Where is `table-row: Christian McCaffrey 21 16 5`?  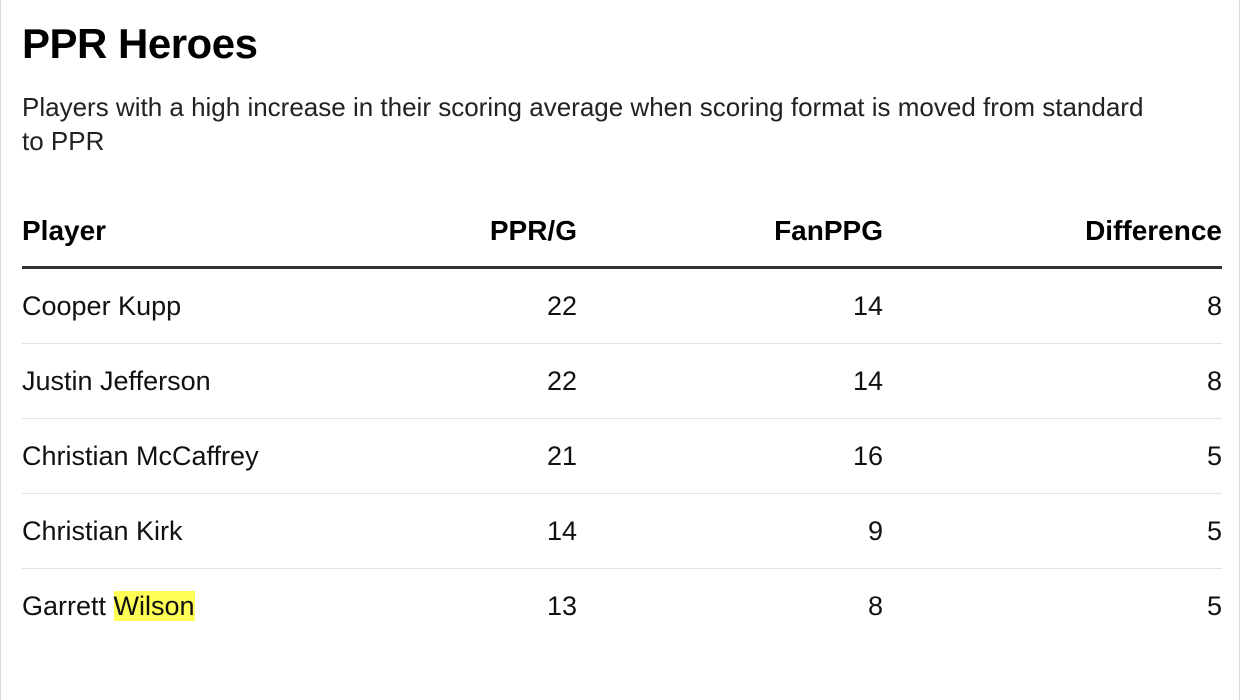
table-row: Christian McCaffrey 21 16 5 is located at coordinates (622, 456).